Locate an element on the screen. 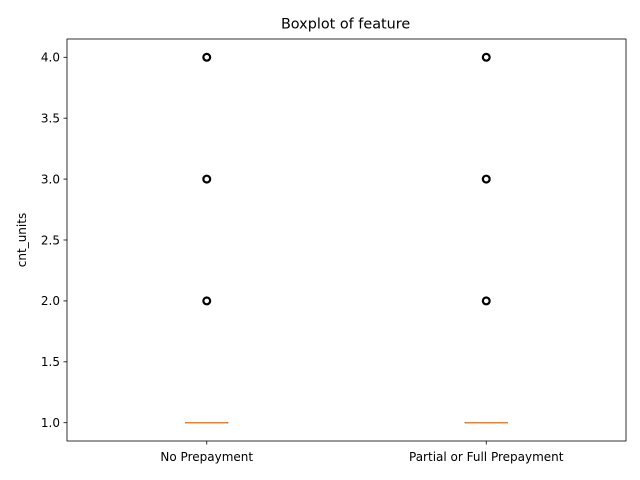 The width and height of the screenshot is (640, 480). y-tick-label: 3.5 is located at coordinates (50, 118).